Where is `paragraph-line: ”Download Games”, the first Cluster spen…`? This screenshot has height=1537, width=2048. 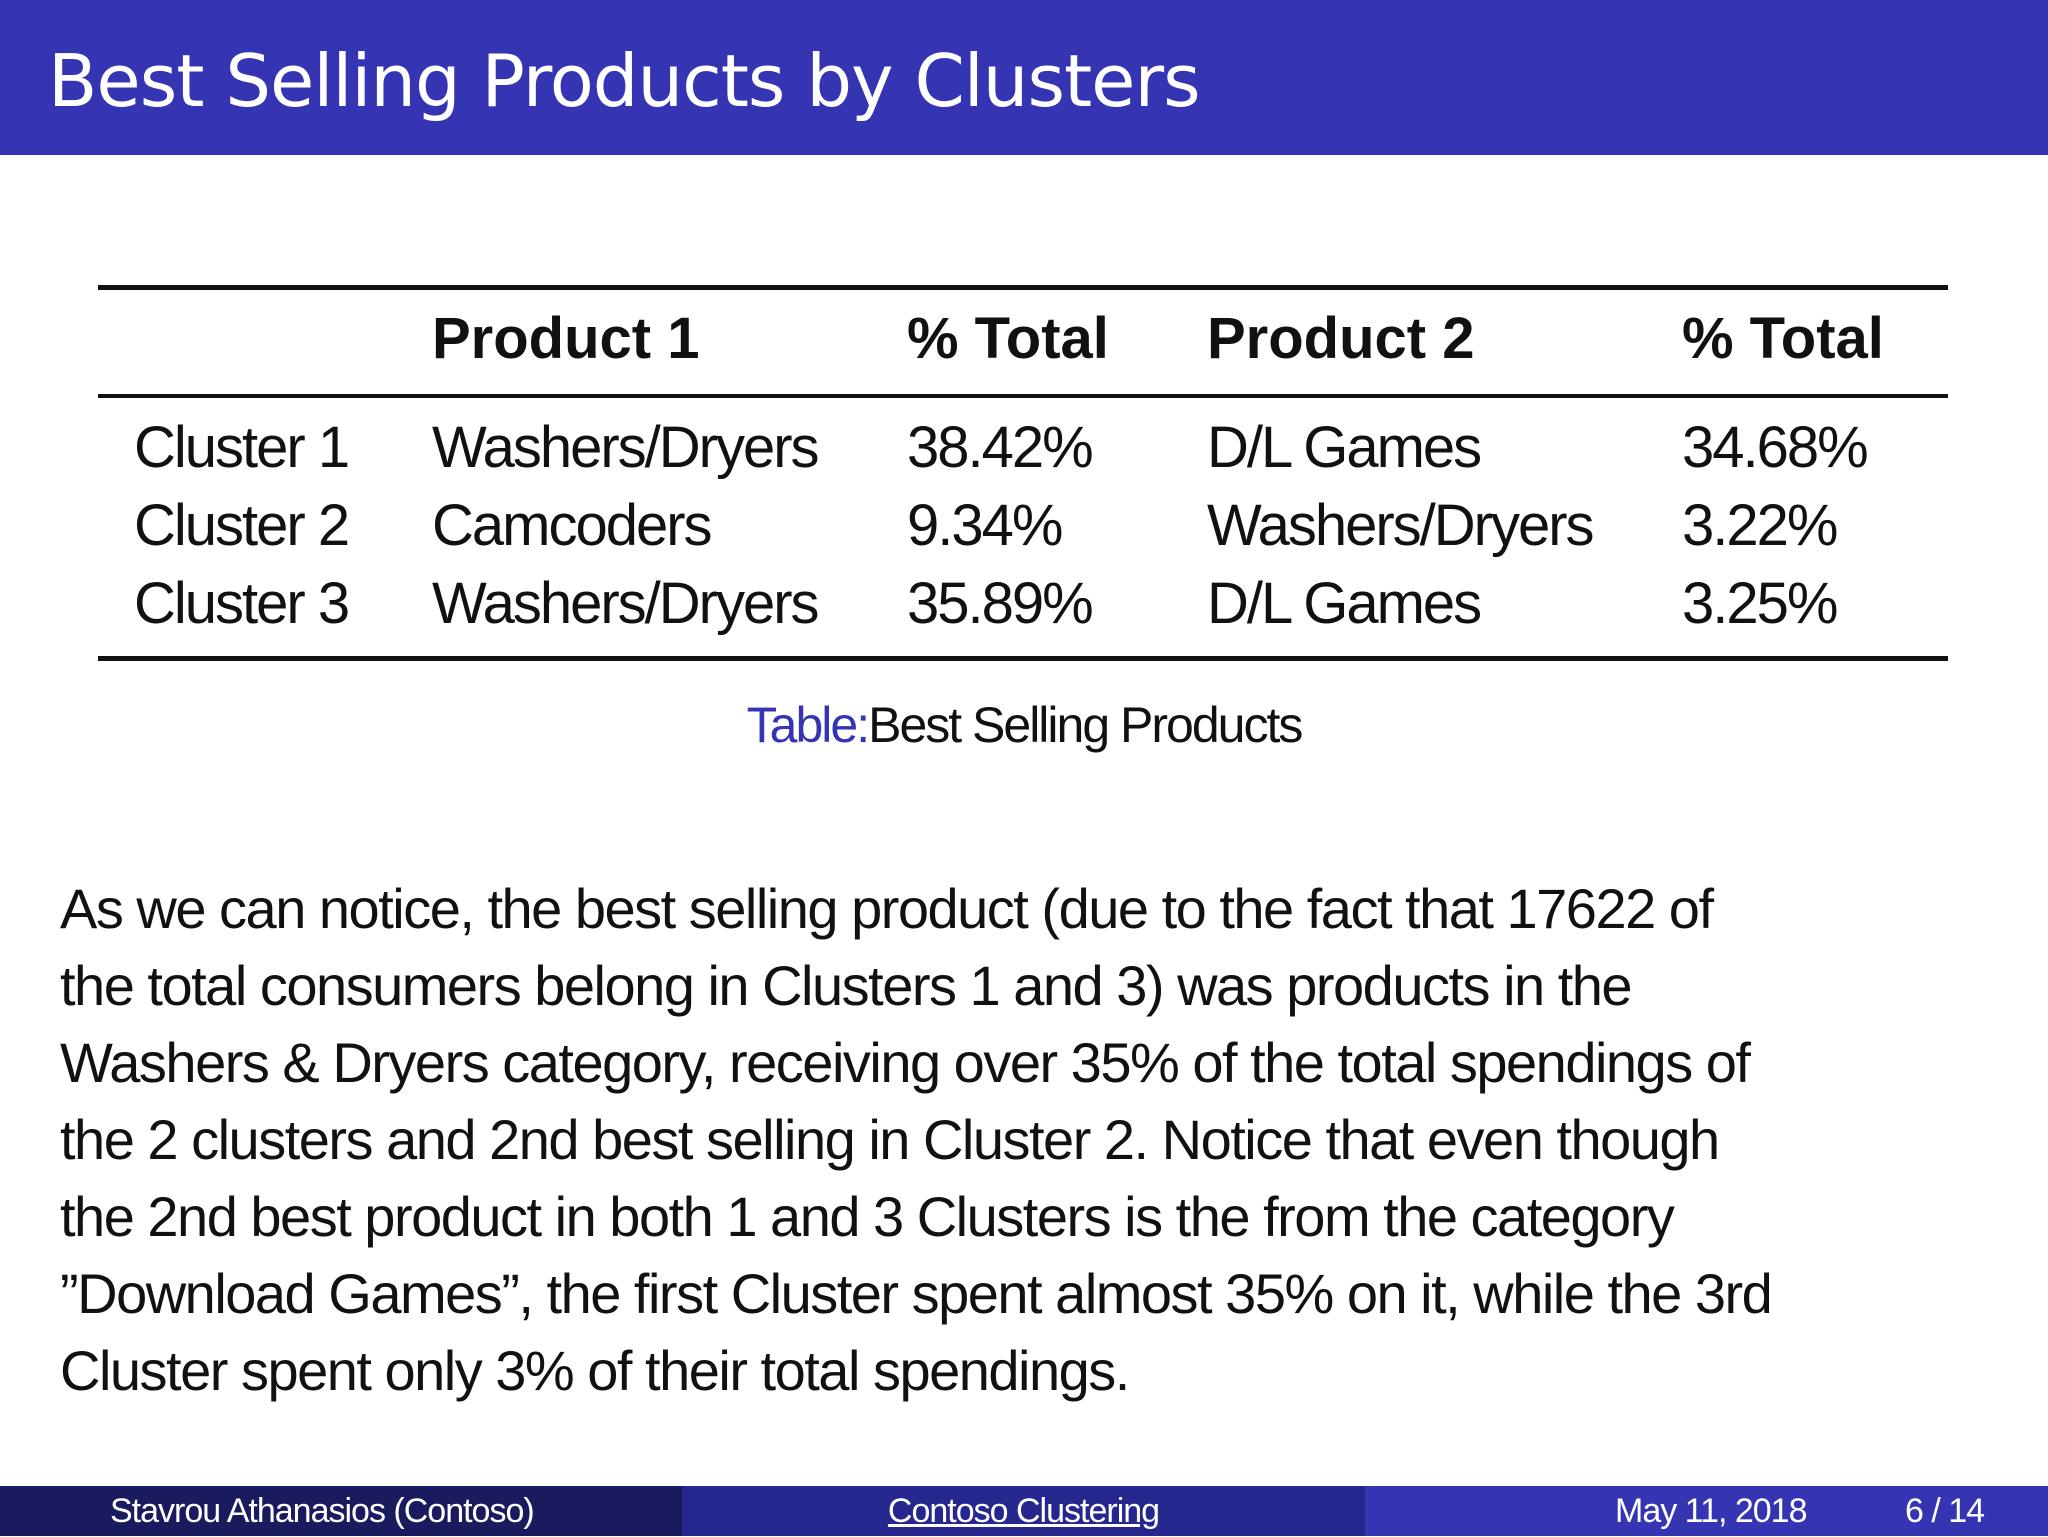 paragraph-line: ”Download Games”, the first Cluster spen… is located at coordinates (916, 1293).